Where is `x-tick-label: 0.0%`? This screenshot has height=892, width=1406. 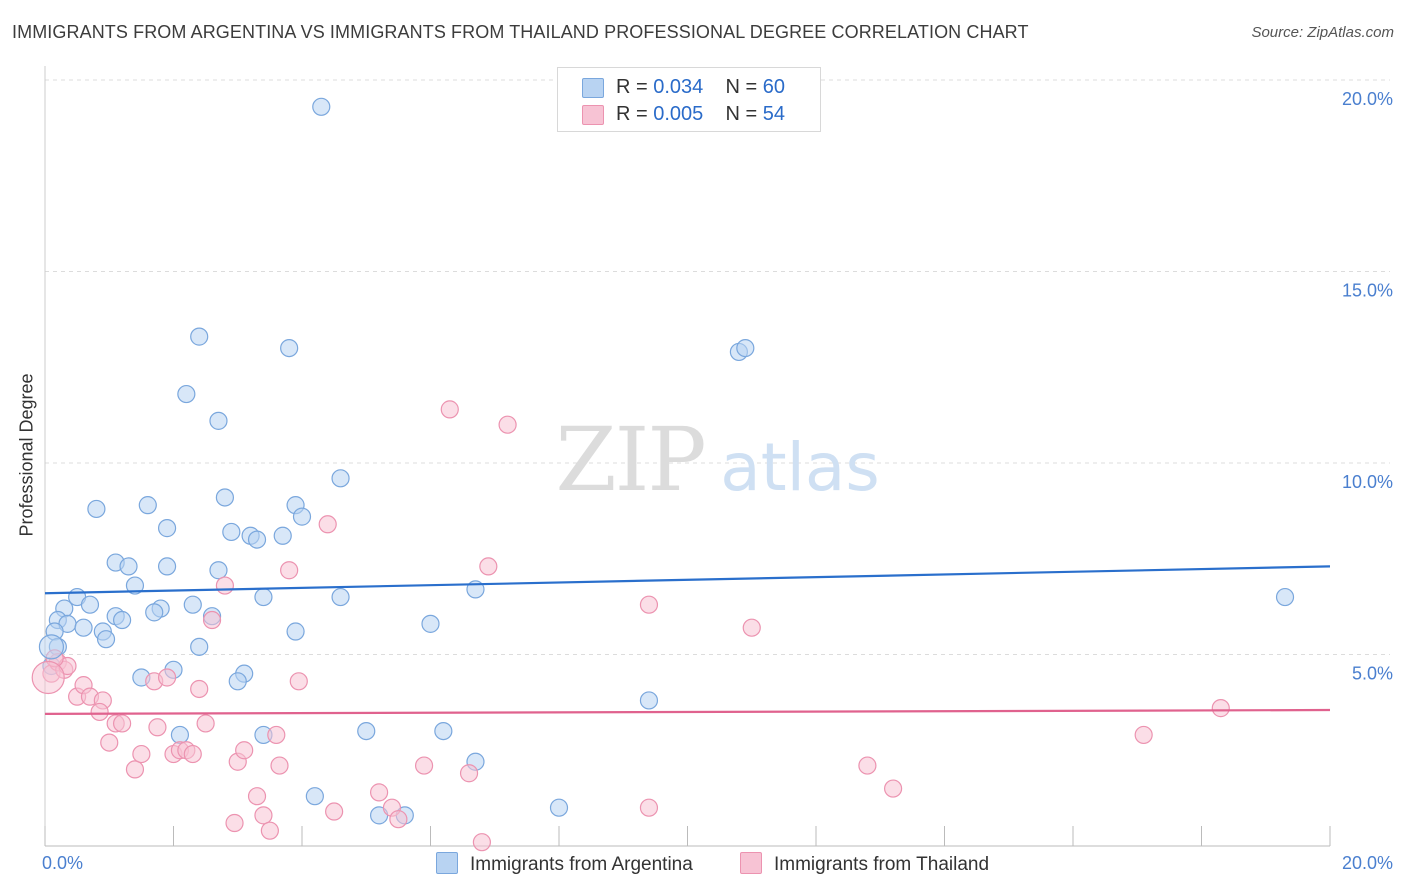
x-tick-label: 0.0% is located at coordinates (62, 863).